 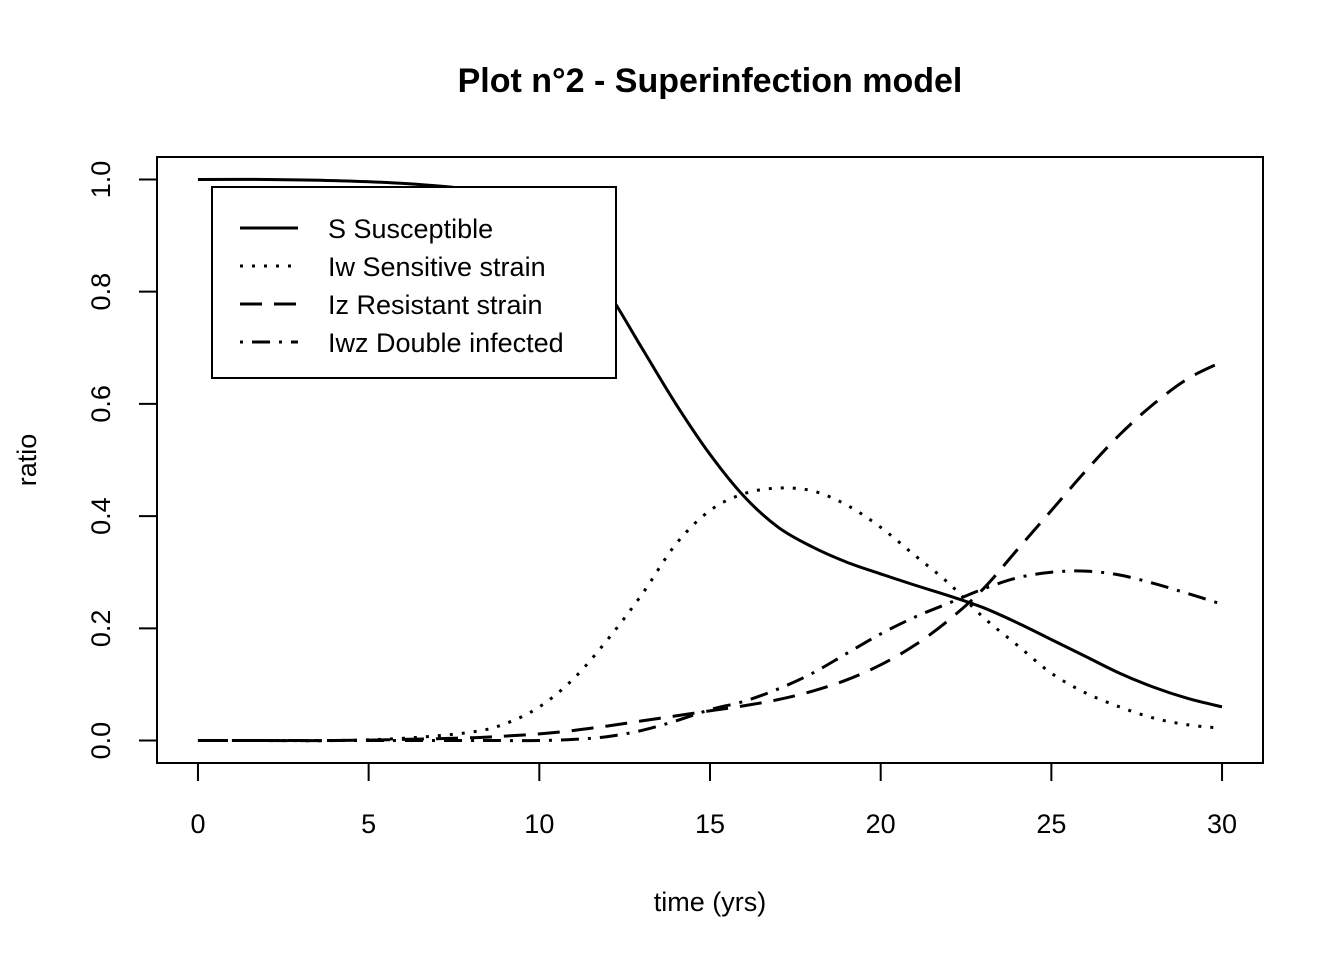 I want to click on y-tick-label: 0.8, so click(x=101, y=292).